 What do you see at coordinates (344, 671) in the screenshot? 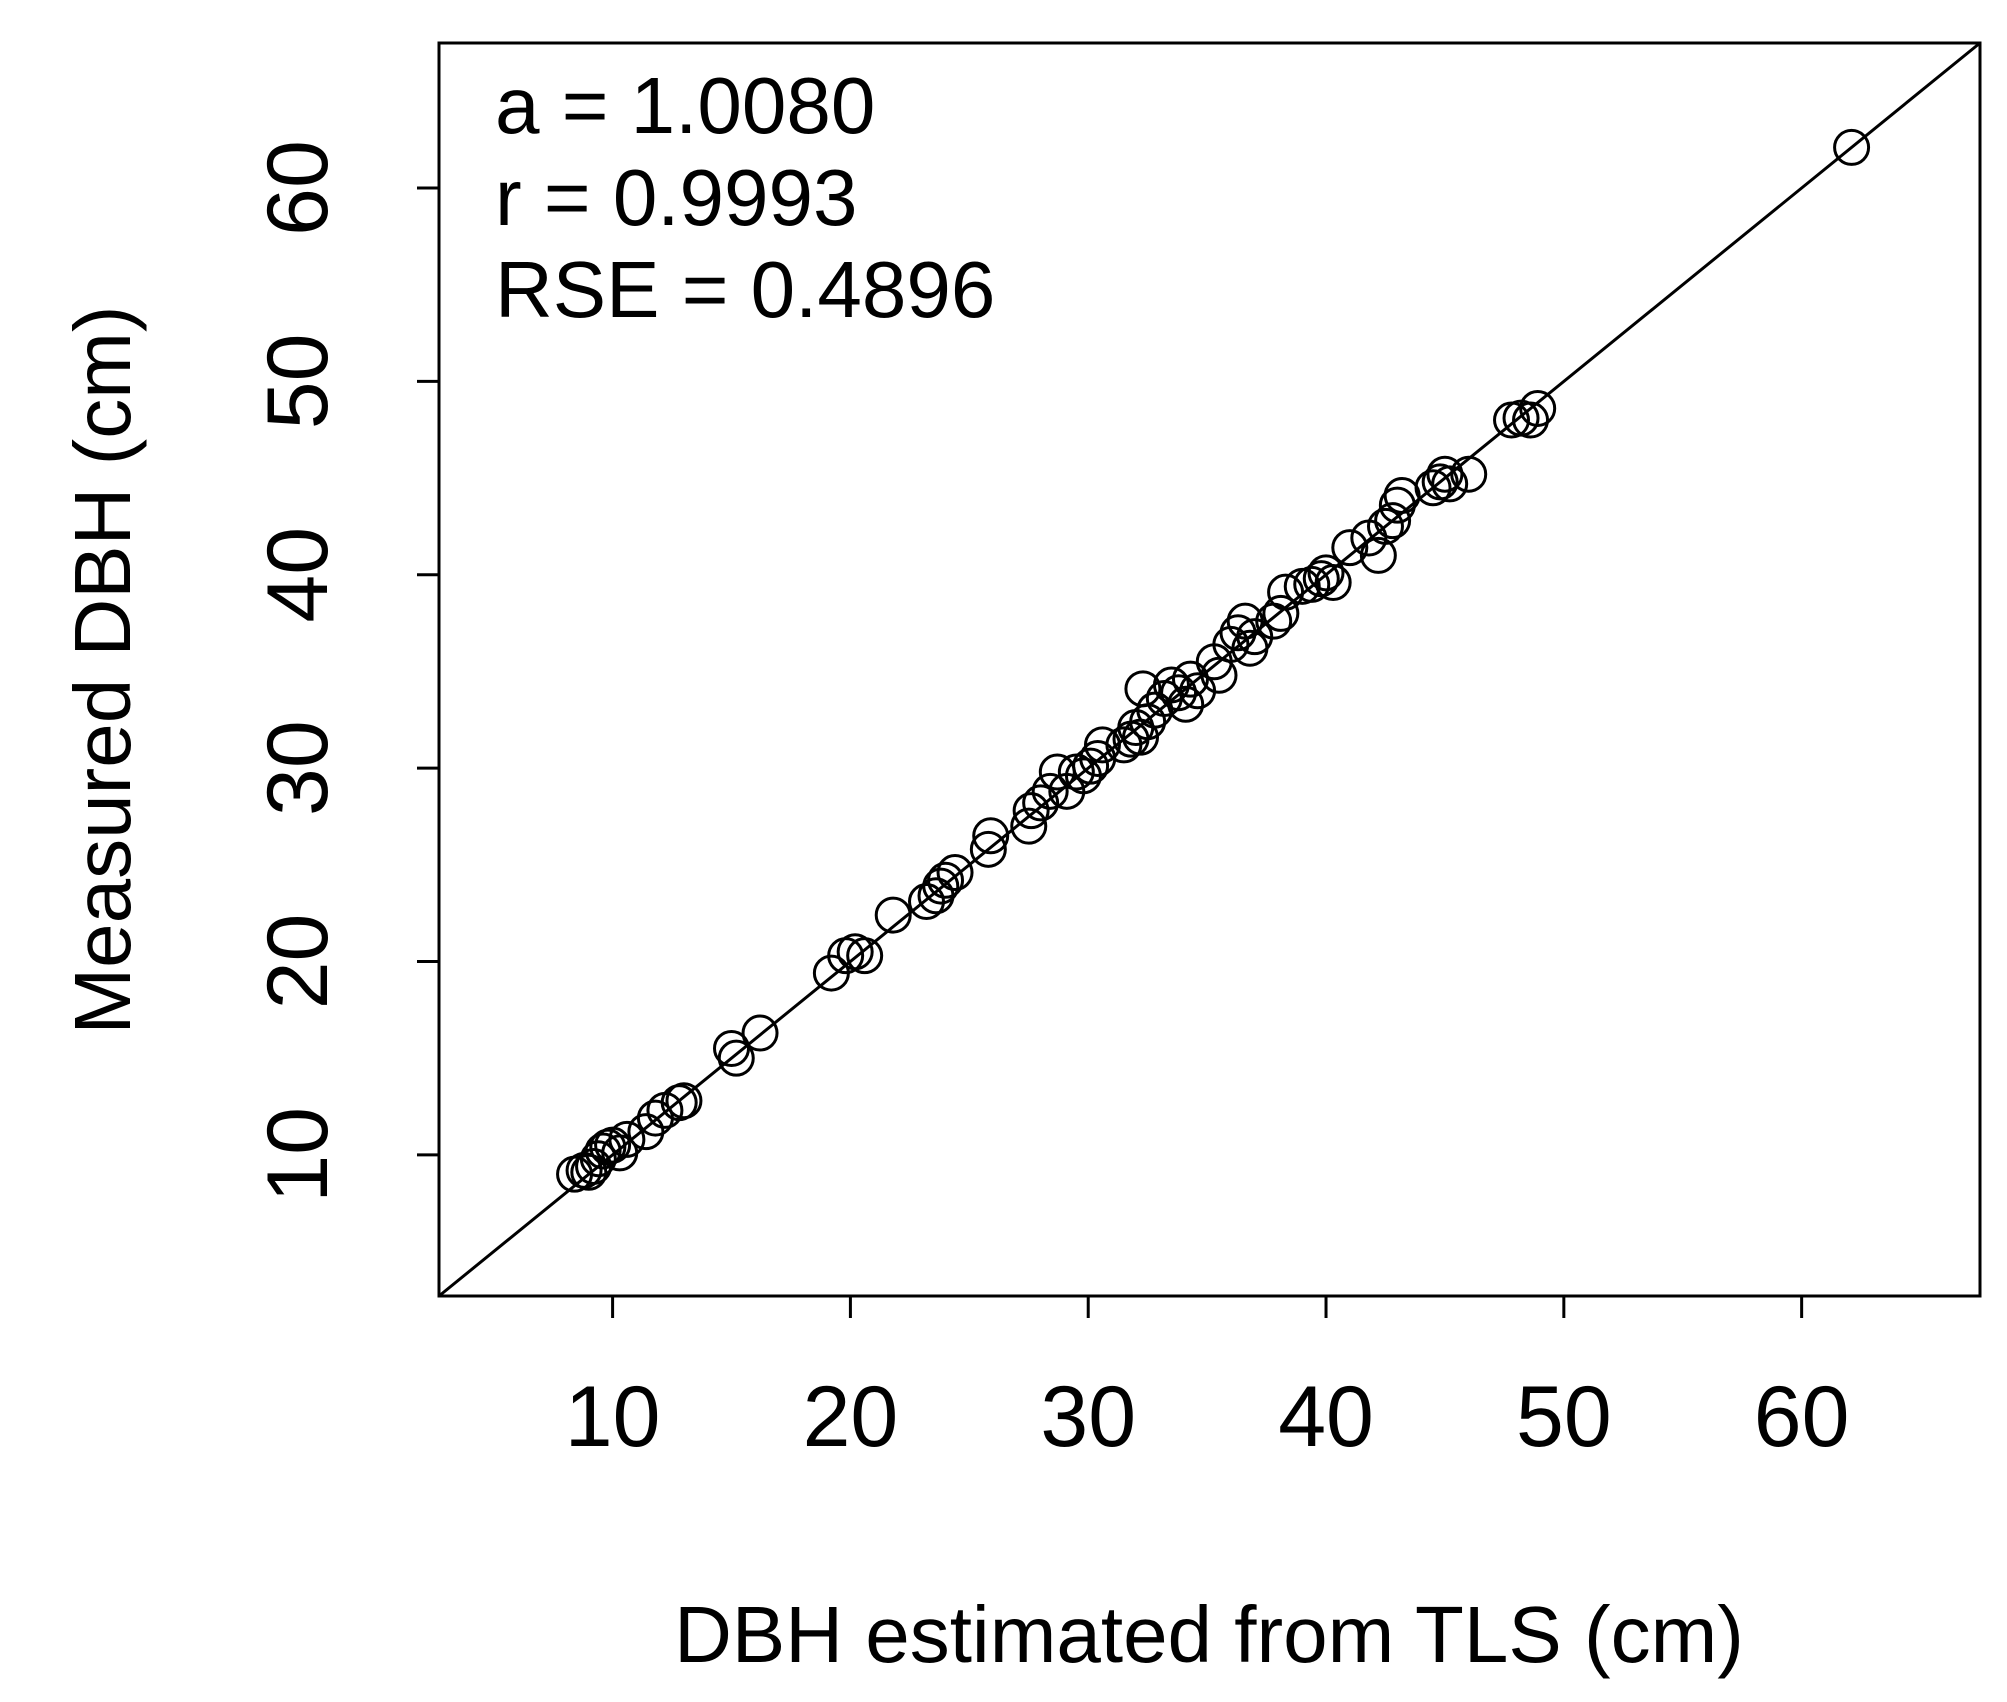
I see `y-axis: 10 20 30 40 50 60` at bounding box center [344, 671].